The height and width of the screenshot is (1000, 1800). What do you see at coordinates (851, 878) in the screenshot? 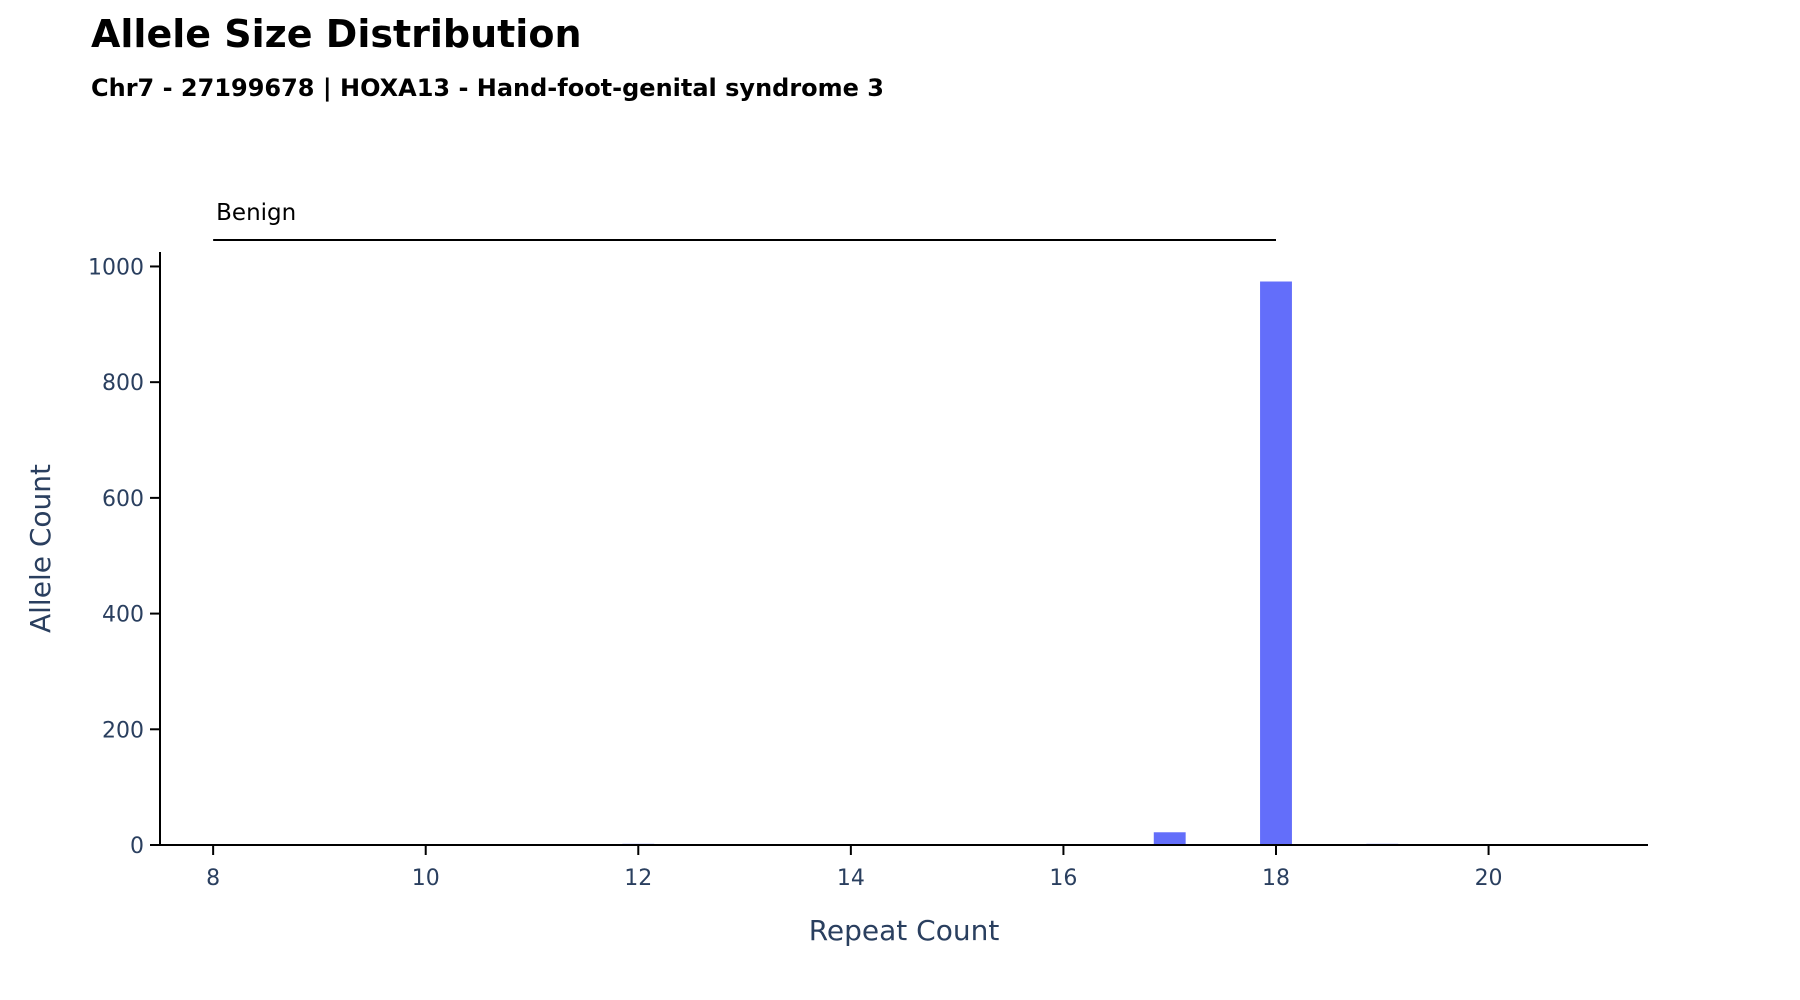
I see `x-tick-label: 14` at bounding box center [851, 878].